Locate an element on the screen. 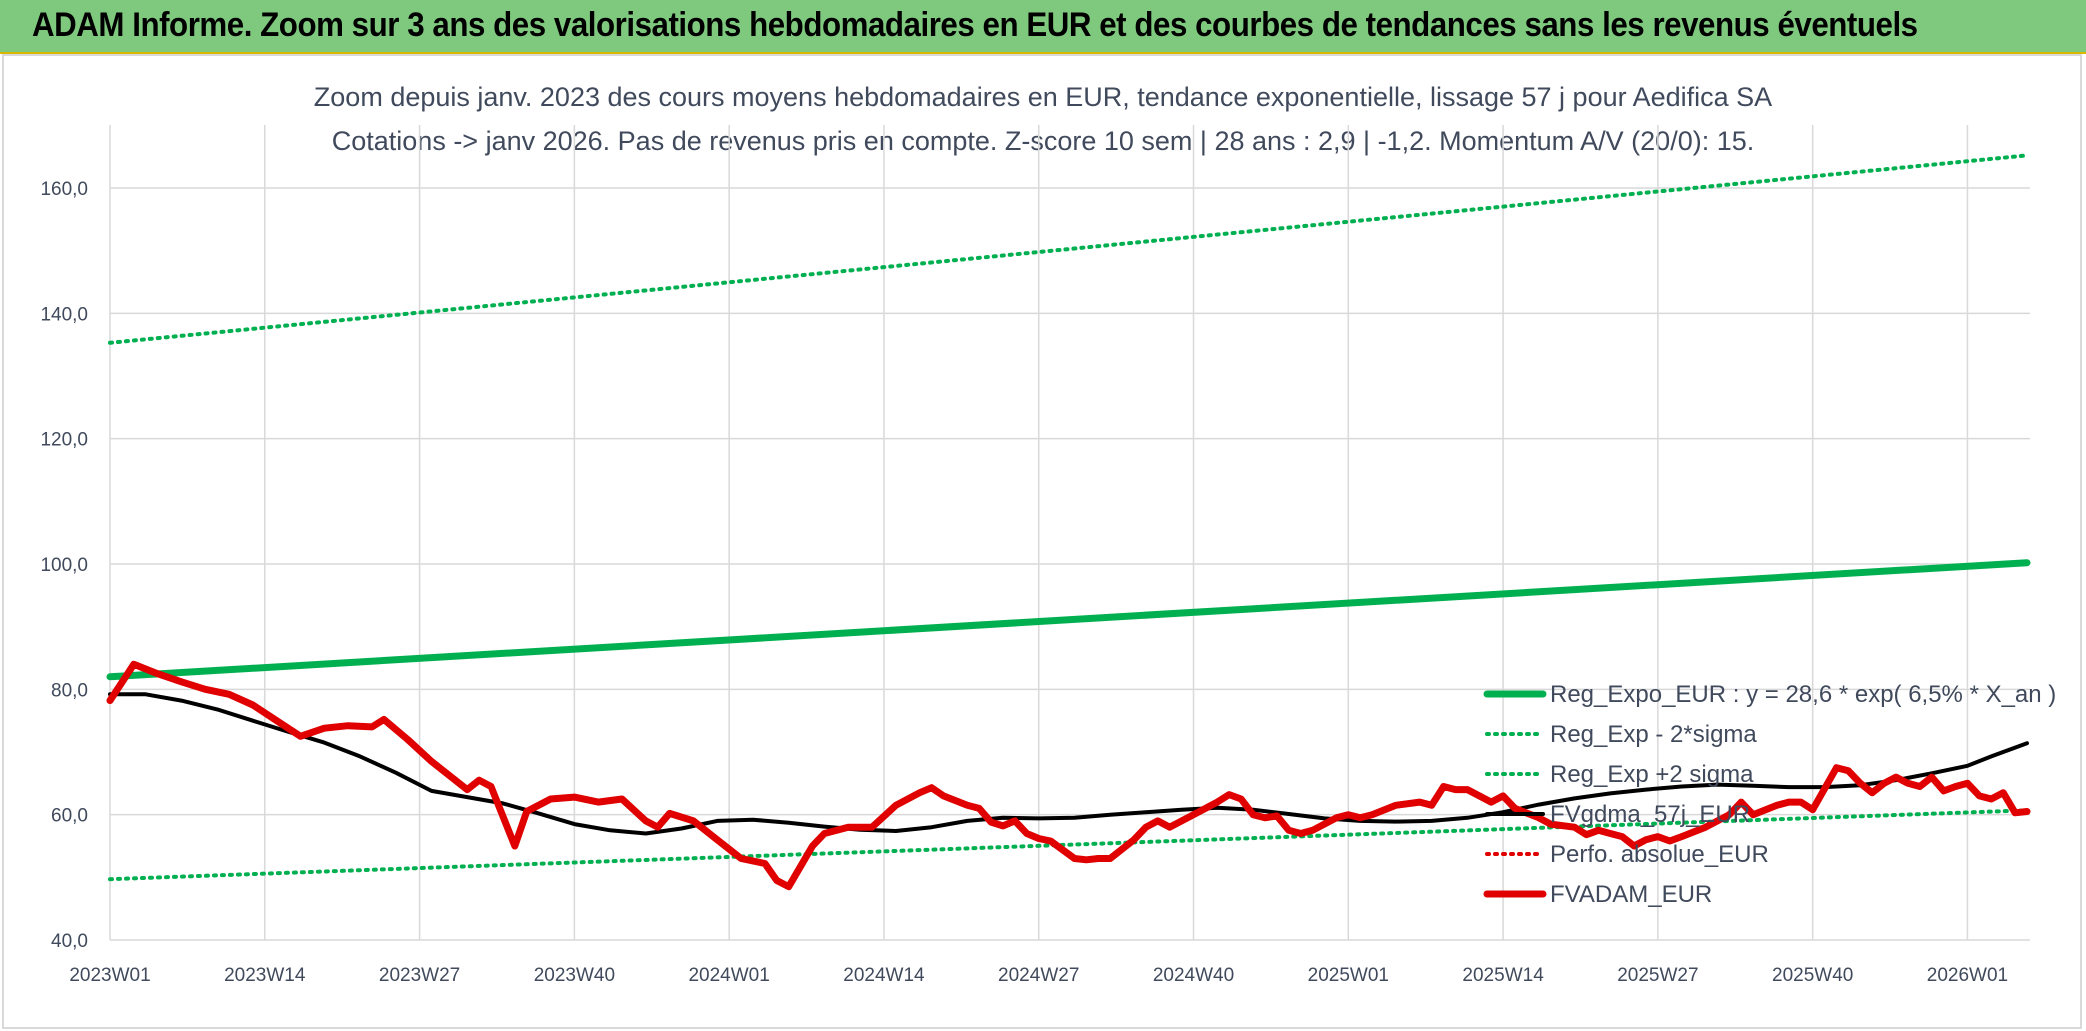  y-tick-label: 80,0 is located at coordinates (69, 690).